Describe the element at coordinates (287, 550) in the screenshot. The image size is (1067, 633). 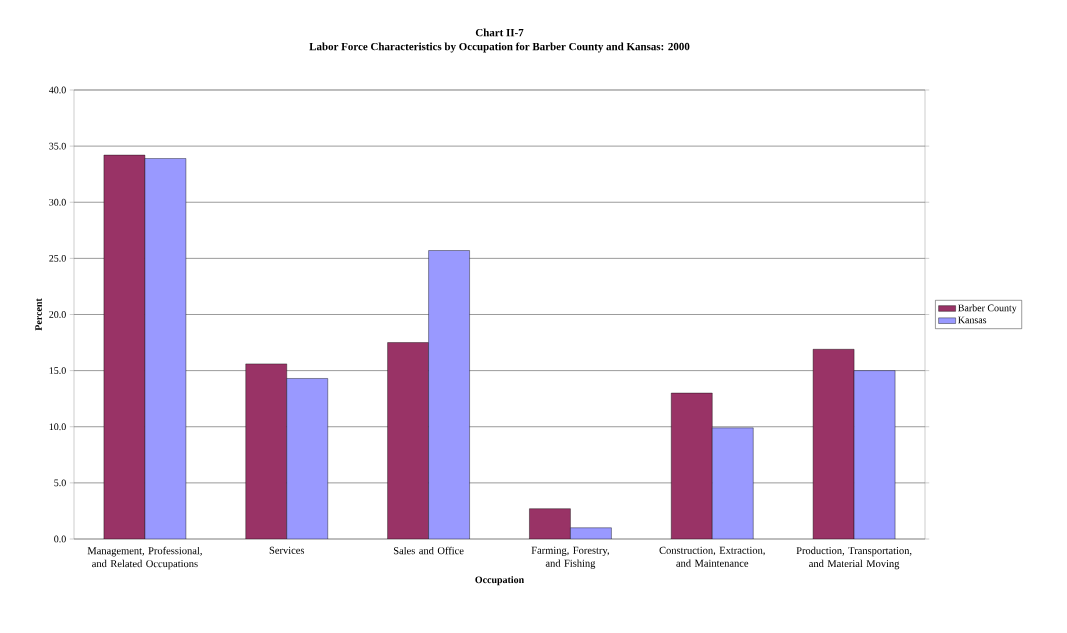
I see `x-tick-label: Services` at that location.